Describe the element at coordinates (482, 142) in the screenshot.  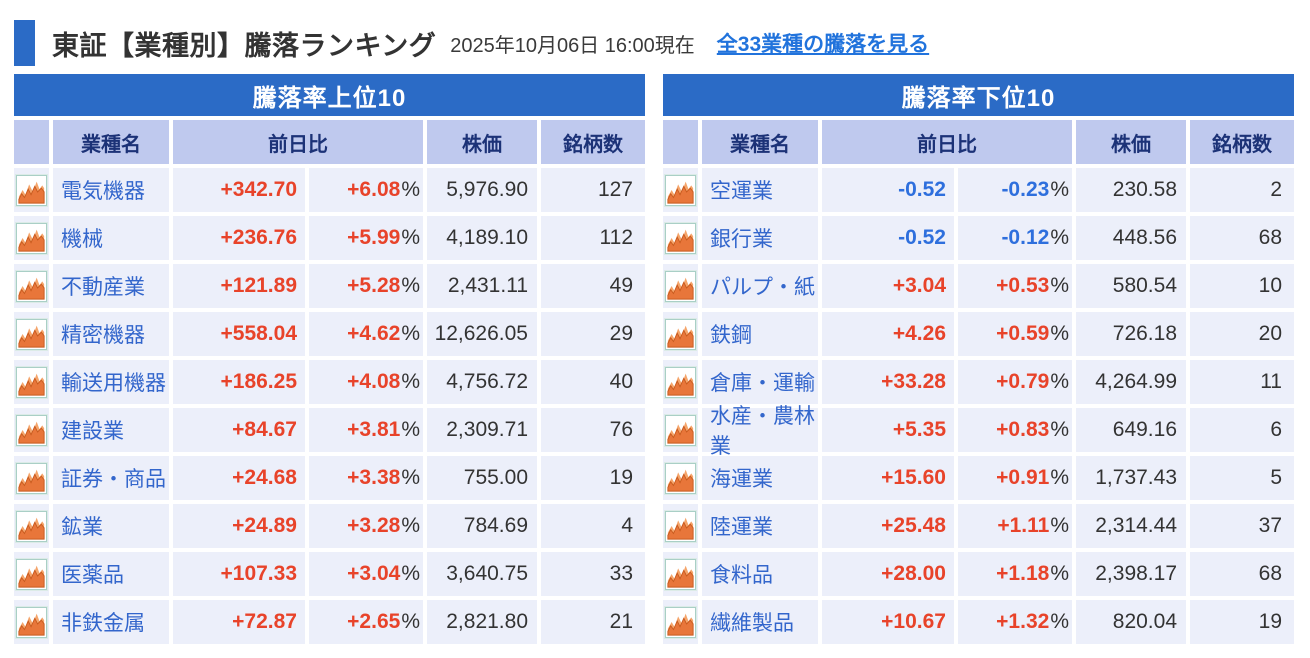
I see `column-header-price: 株価` at that location.